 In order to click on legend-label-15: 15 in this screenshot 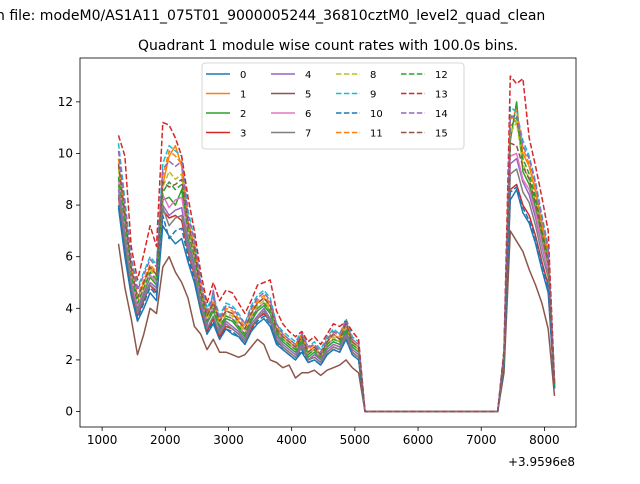, I will do `click(441, 134)`.